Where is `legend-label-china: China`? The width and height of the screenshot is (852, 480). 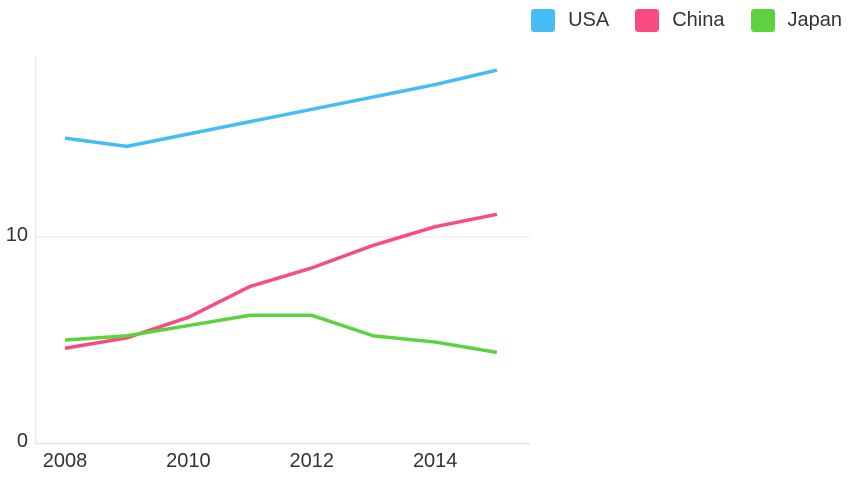
legend-label-china: China is located at coordinates (698, 20).